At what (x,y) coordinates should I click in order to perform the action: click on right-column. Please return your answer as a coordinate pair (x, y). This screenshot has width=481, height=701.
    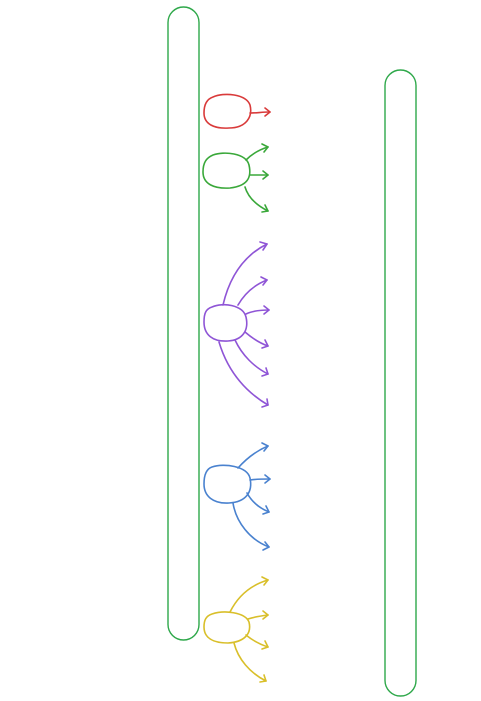
    Looking at the image, I should click on (400, 383).